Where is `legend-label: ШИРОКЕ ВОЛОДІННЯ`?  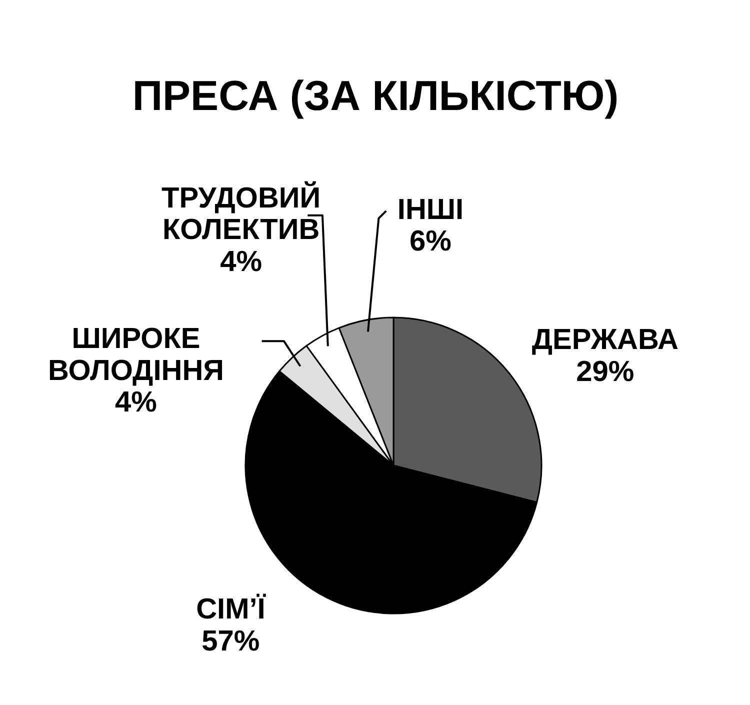
legend-label: ШИРОКЕ ВОЛОДІННЯ is located at coordinates (136, 354).